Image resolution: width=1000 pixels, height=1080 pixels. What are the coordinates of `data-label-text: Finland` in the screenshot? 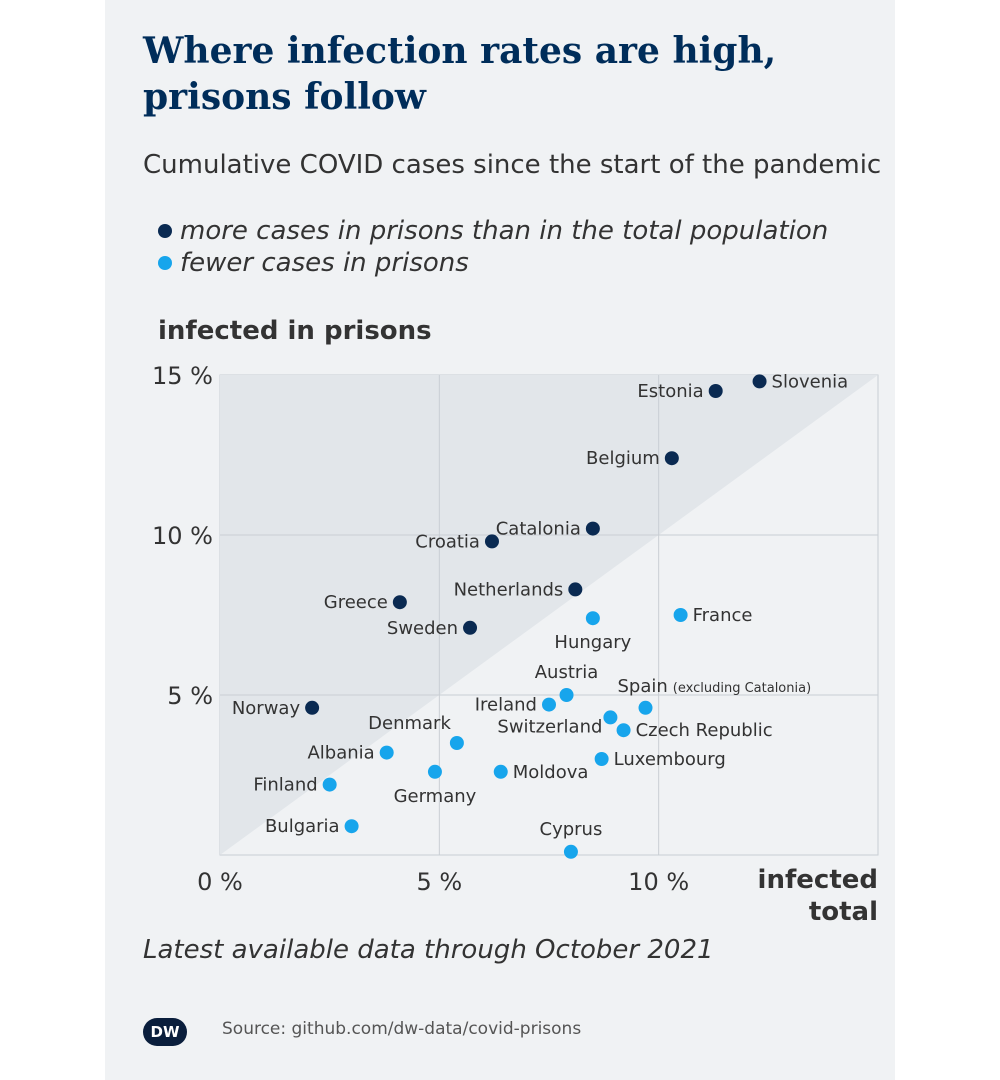 It's located at (285, 785).